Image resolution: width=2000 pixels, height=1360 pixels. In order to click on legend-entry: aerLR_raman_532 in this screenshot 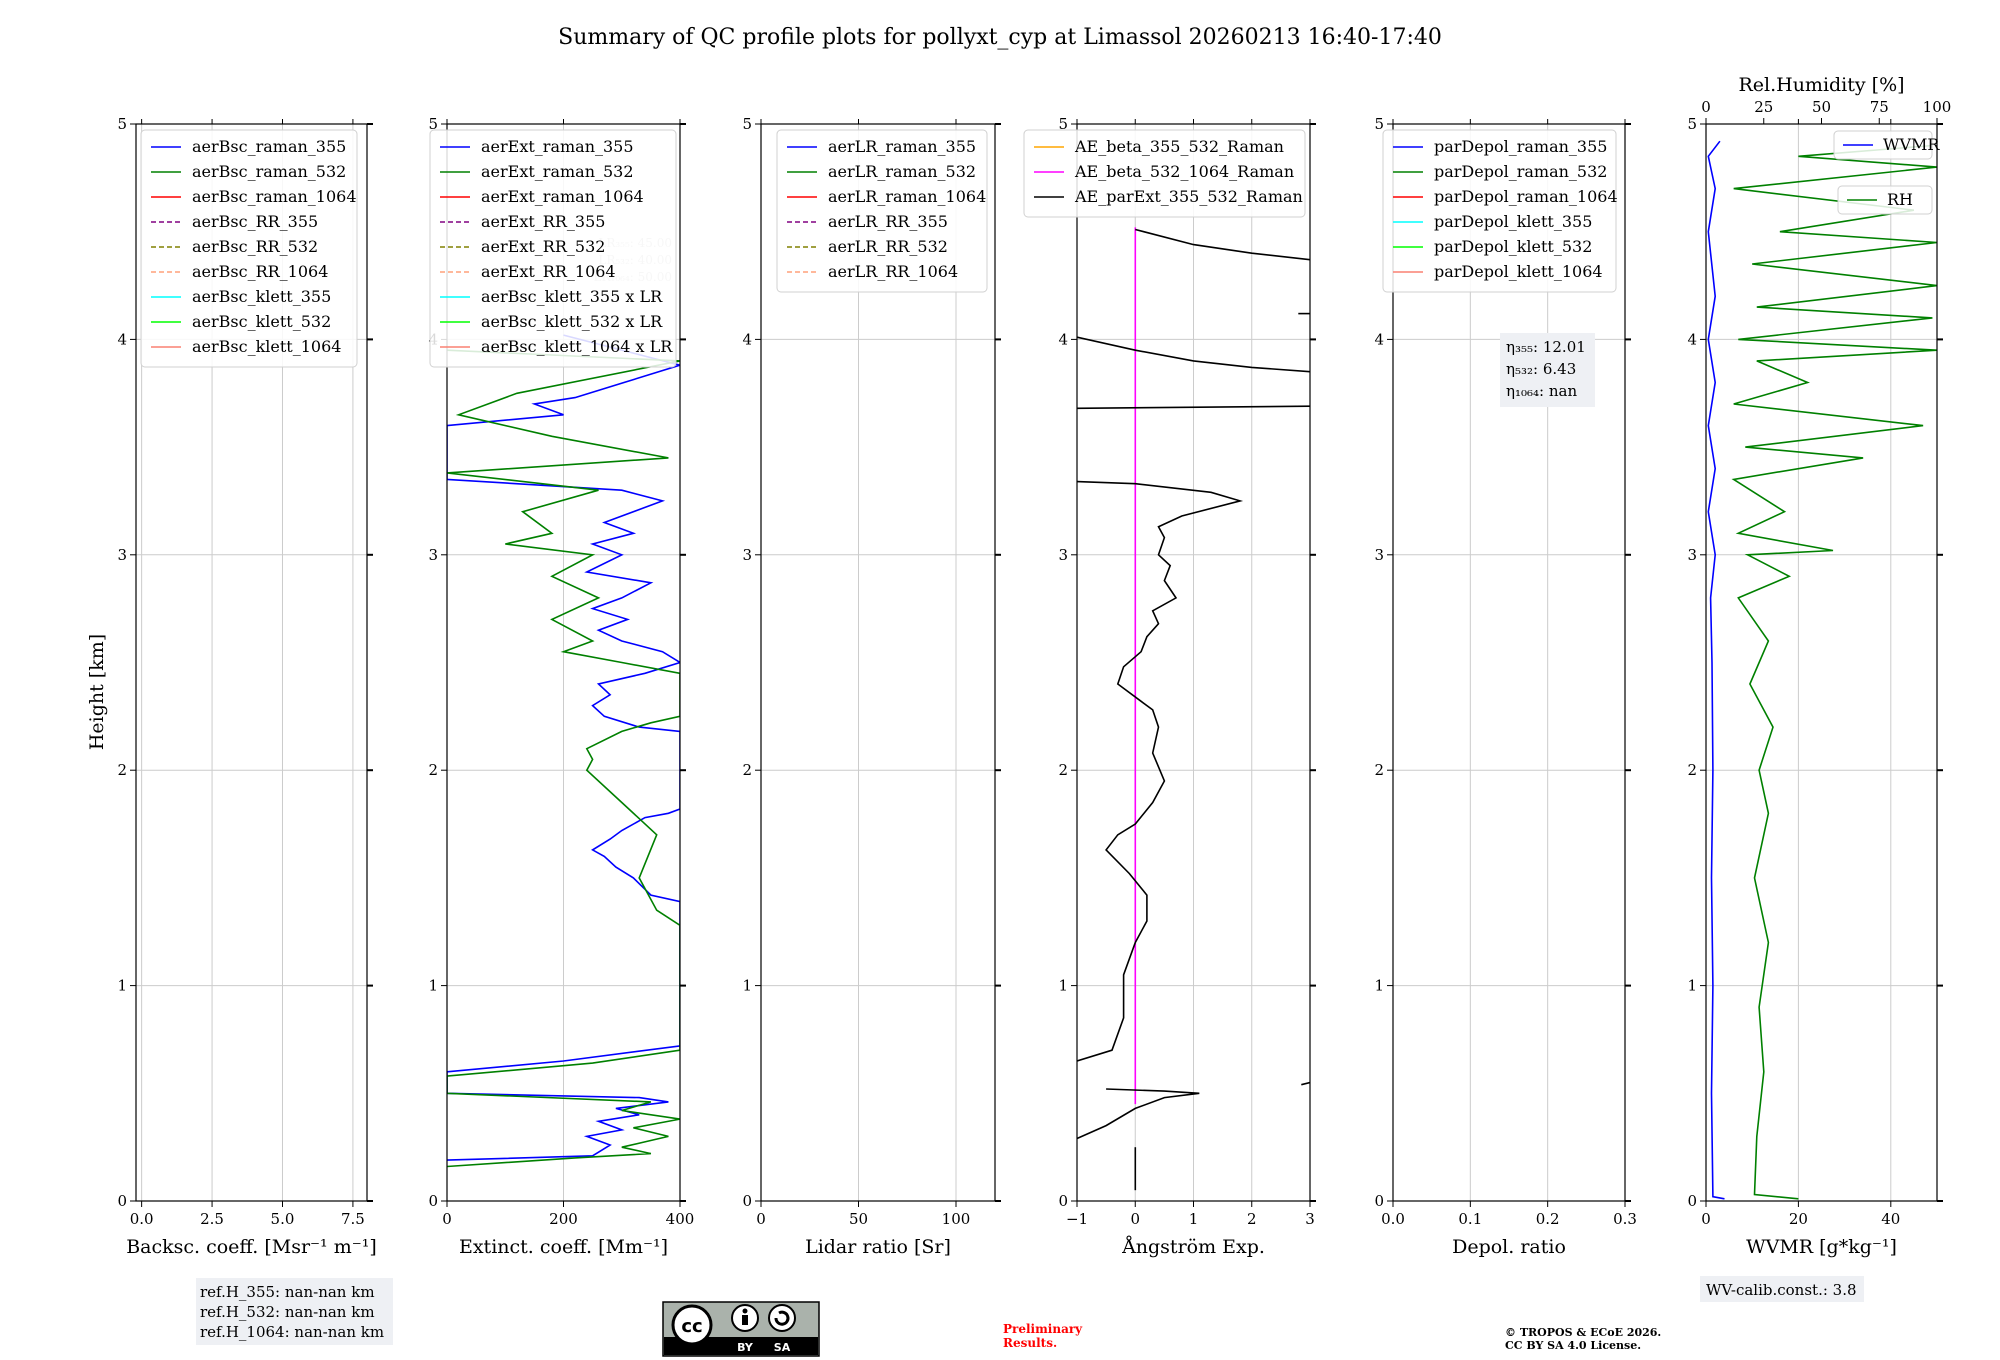, I will do `click(902, 171)`.